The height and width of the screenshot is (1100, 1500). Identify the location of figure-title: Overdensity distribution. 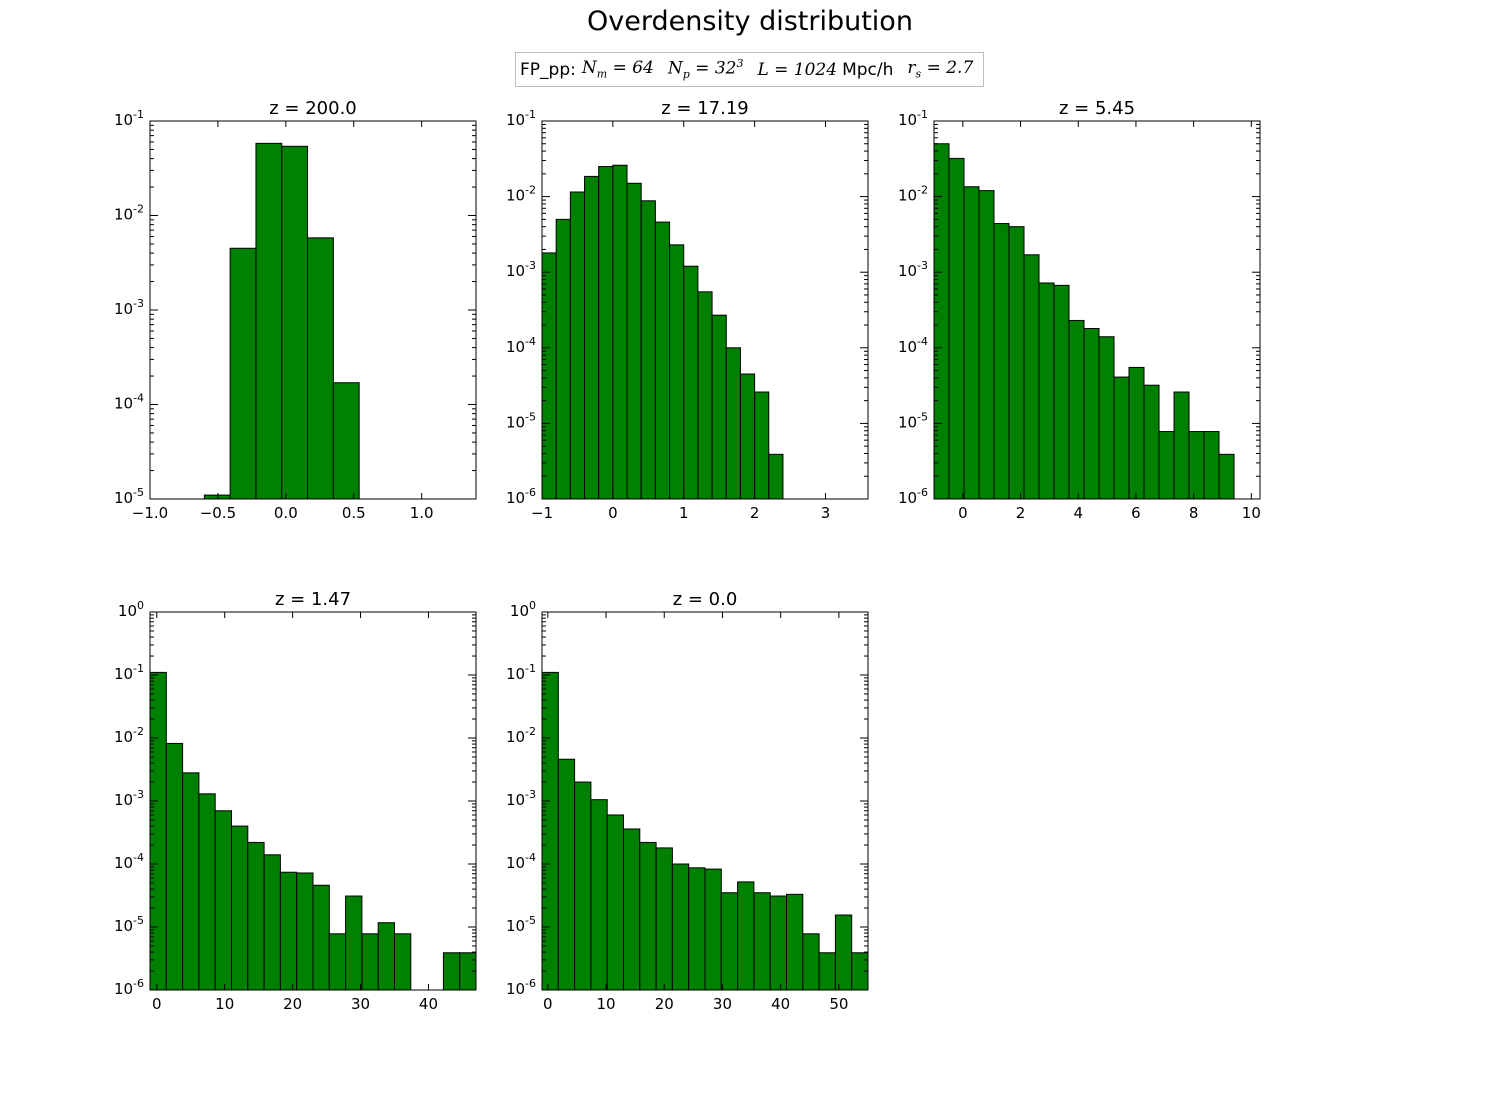
(750, 21).